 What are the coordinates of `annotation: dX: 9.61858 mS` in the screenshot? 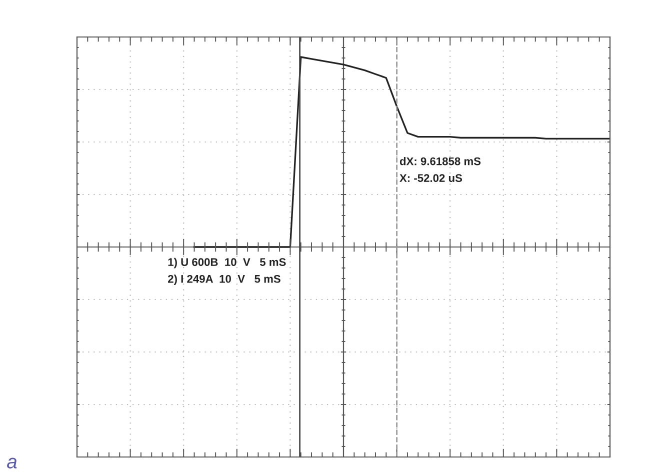 It's located at (440, 161).